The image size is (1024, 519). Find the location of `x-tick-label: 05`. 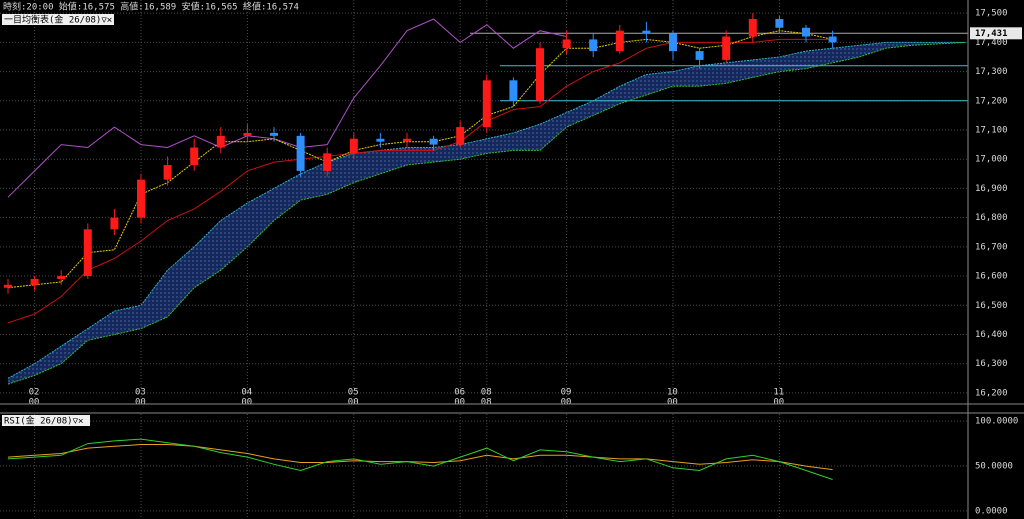

x-tick-label: 05 is located at coordinates (353, 393).